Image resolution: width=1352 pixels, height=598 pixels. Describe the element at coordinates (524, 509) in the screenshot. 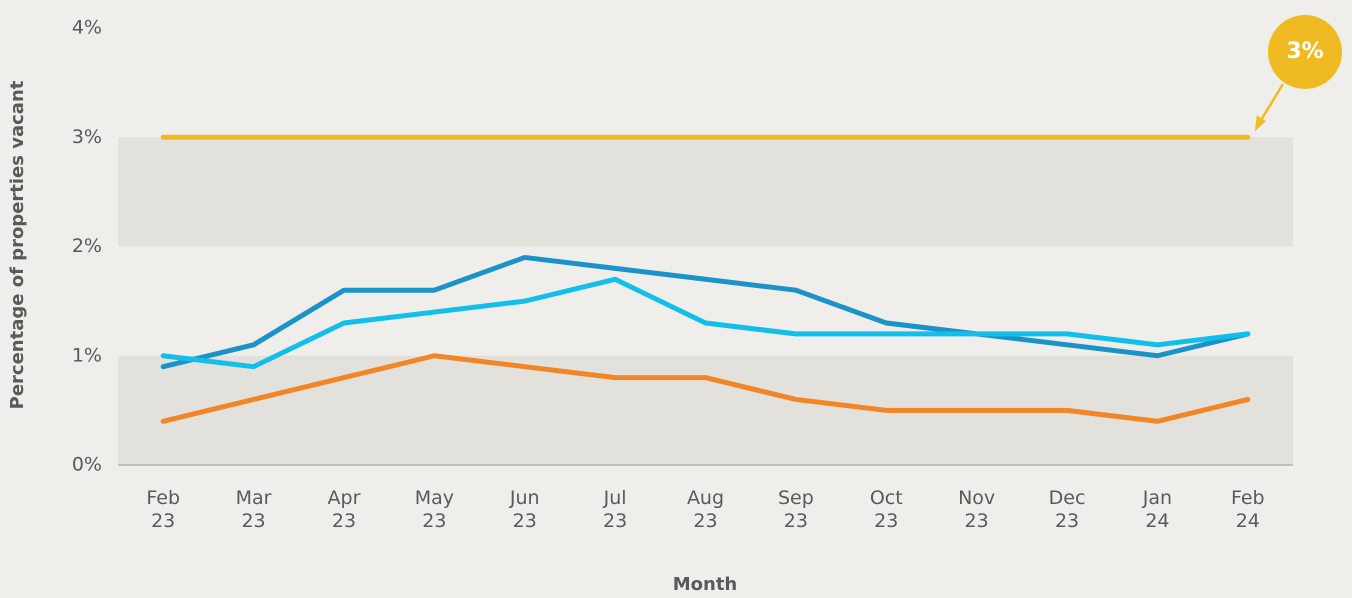

I see `x-tick-label: Jun 23` at that location.